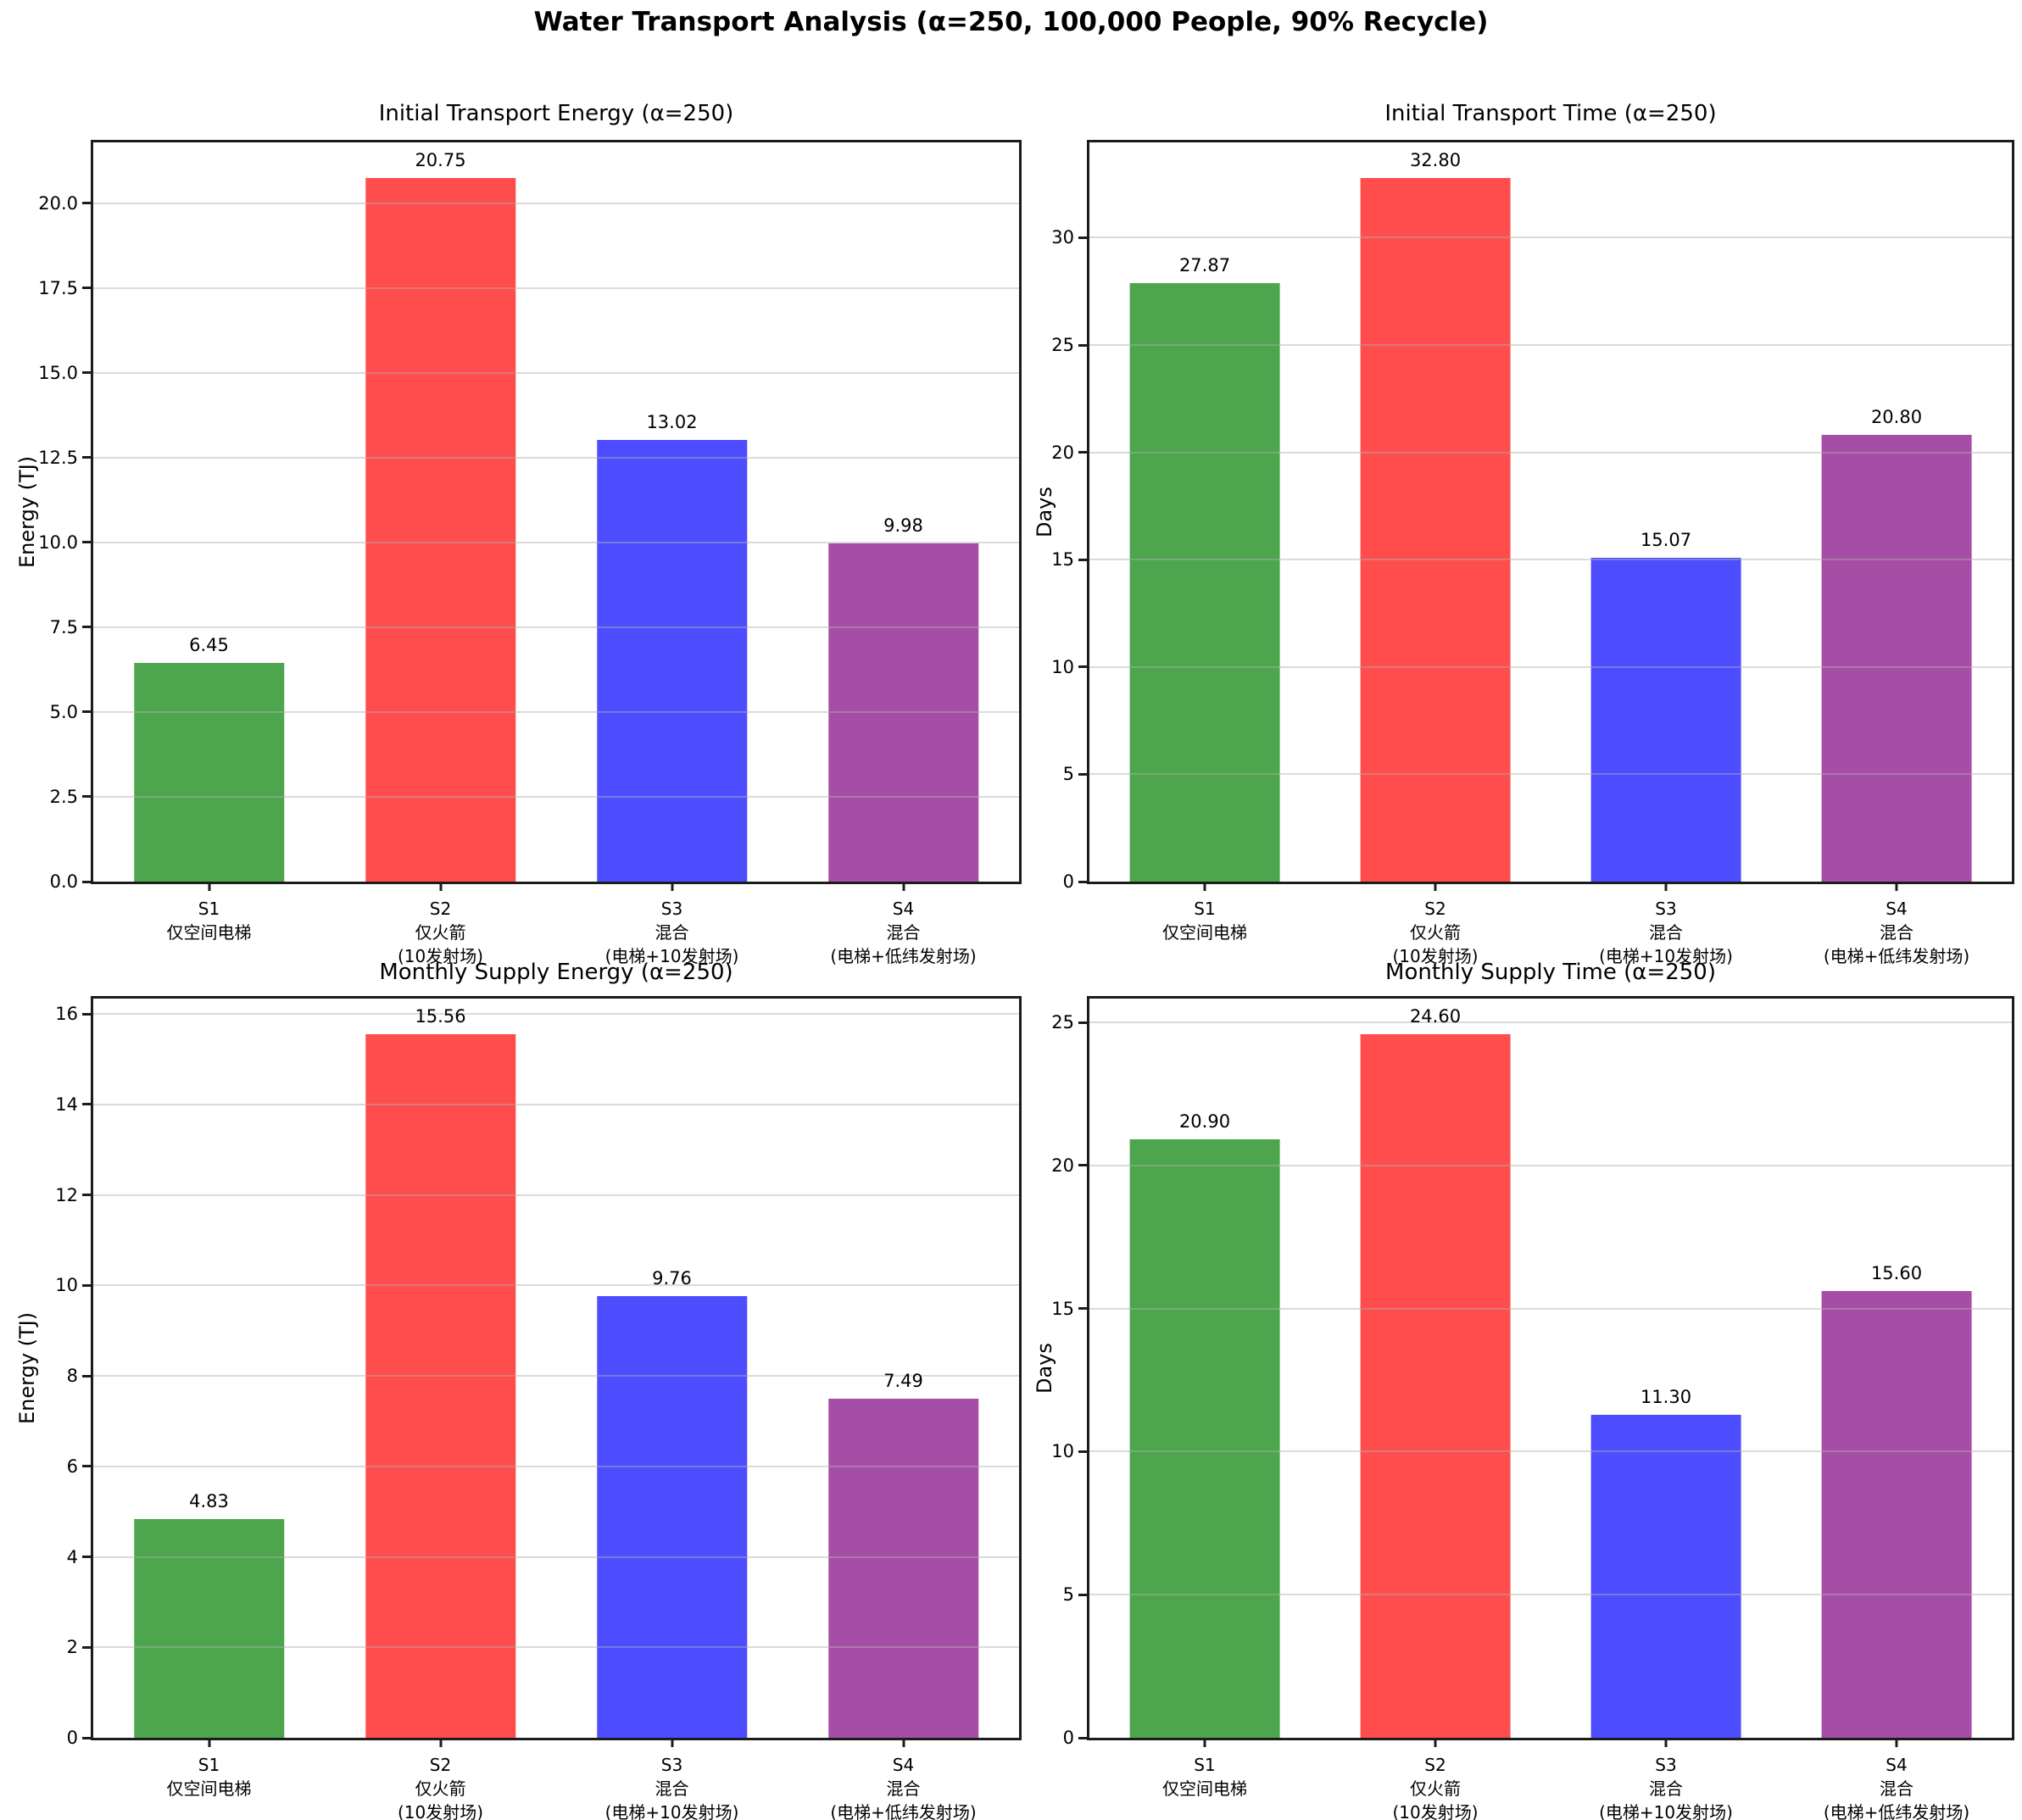 This screenshot has width=2022, height=1820. I want to click on y-tick-label: 4, so click(72, 1556).